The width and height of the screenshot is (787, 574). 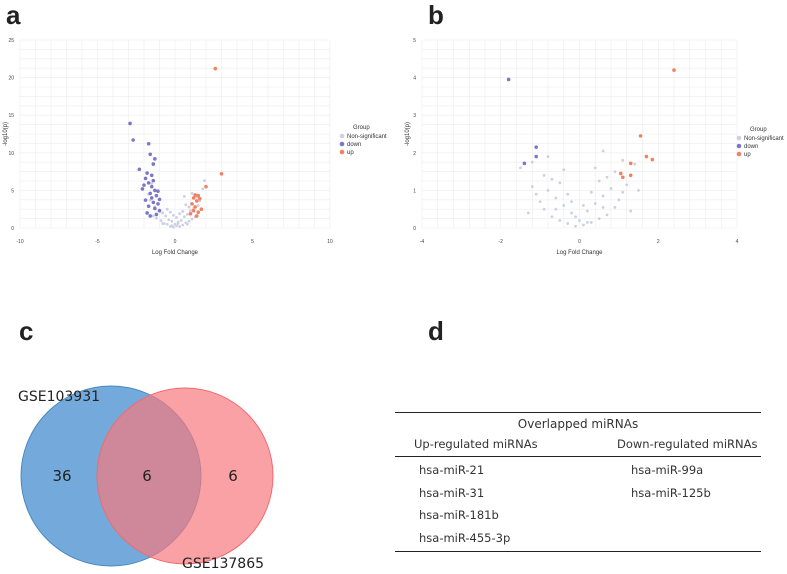 I want to click on y-tick-label: 0, so click(x=12, y=229).